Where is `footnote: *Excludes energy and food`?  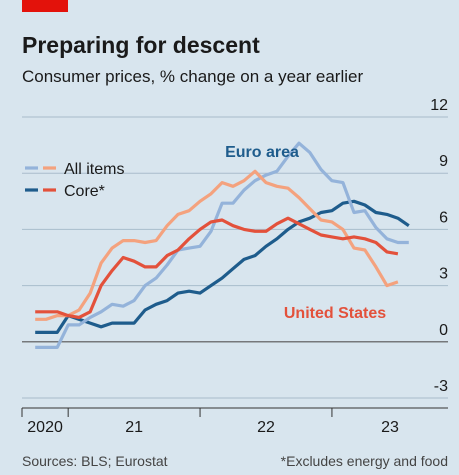
footnote: *Excludes energy and food is located at coordinates (364, 461).